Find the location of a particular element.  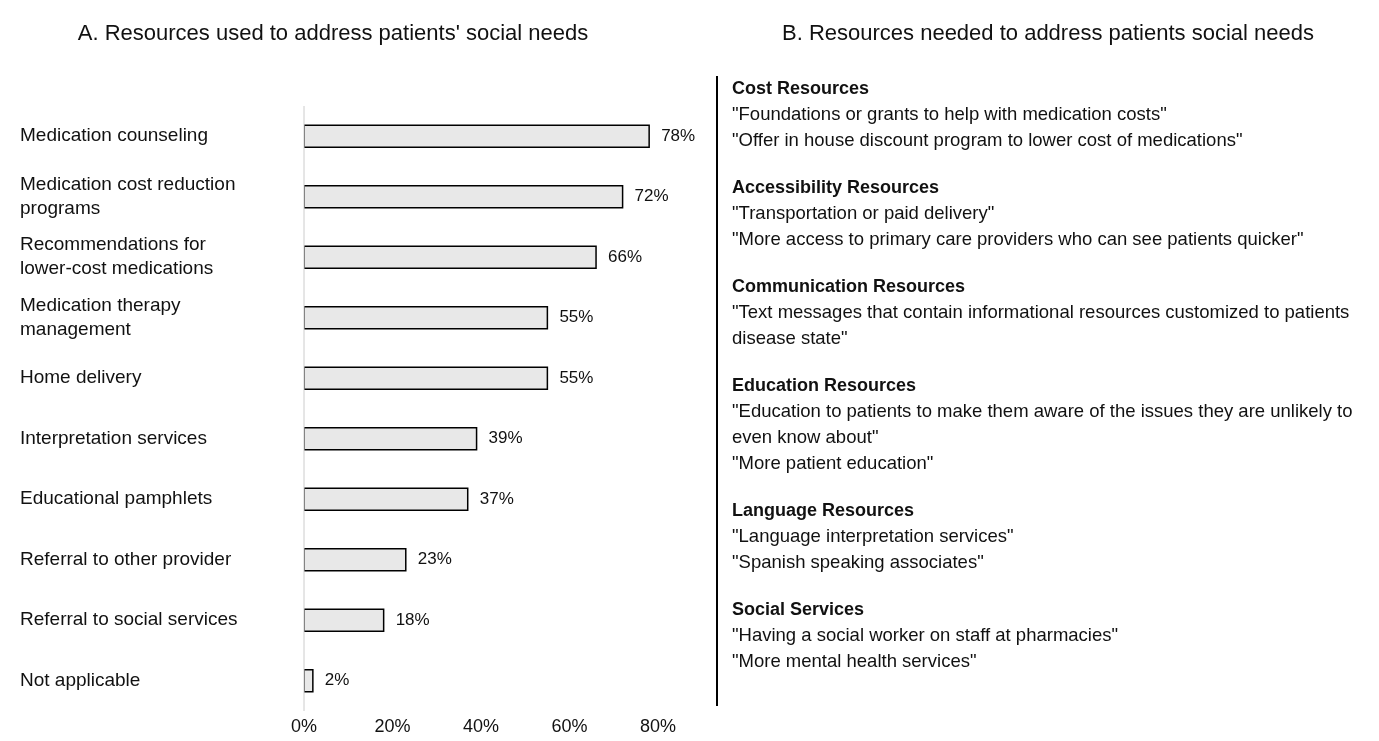

y-tick-label: Educational pamphlets is located at coordinates (116, 498).